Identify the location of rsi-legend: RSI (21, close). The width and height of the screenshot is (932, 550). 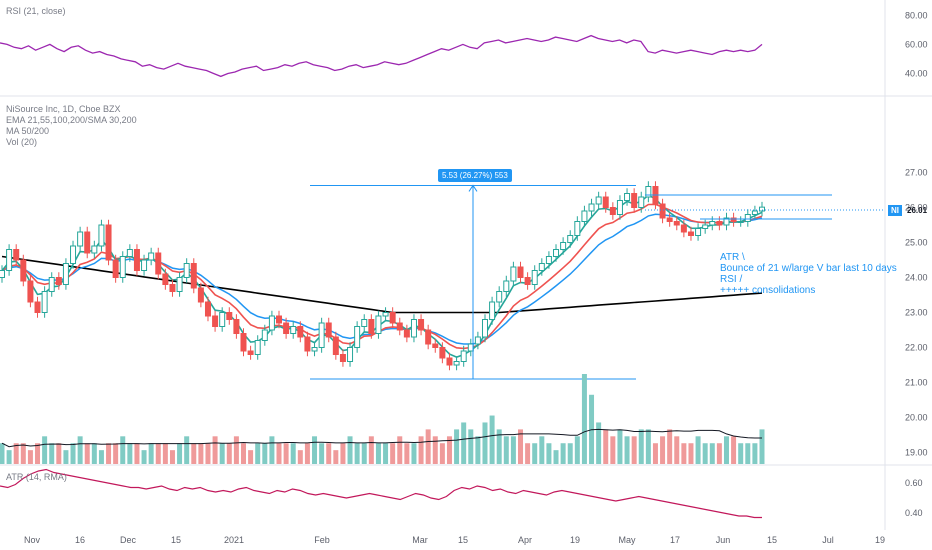
(36, 11).